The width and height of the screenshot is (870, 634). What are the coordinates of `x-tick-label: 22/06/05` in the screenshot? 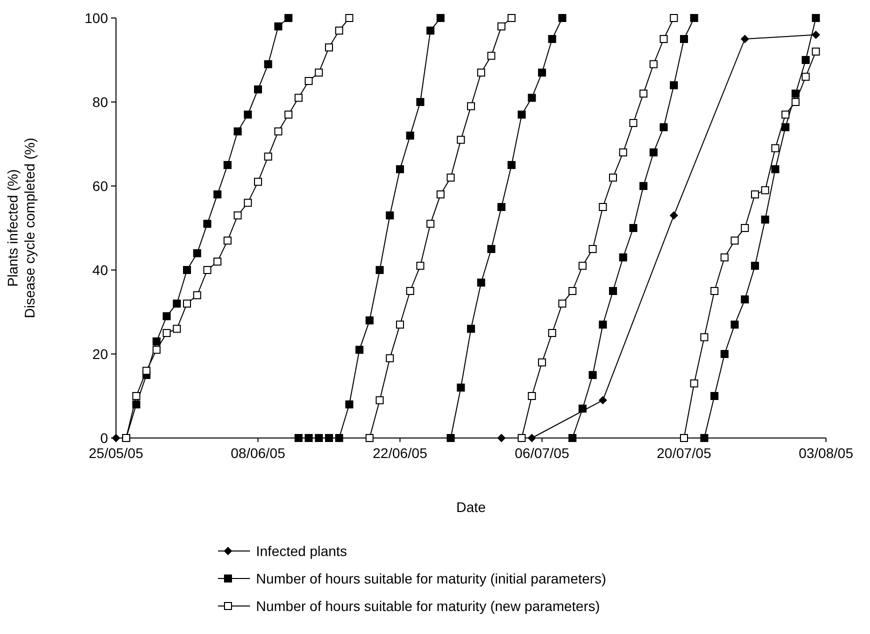 It's located at (400, 453).